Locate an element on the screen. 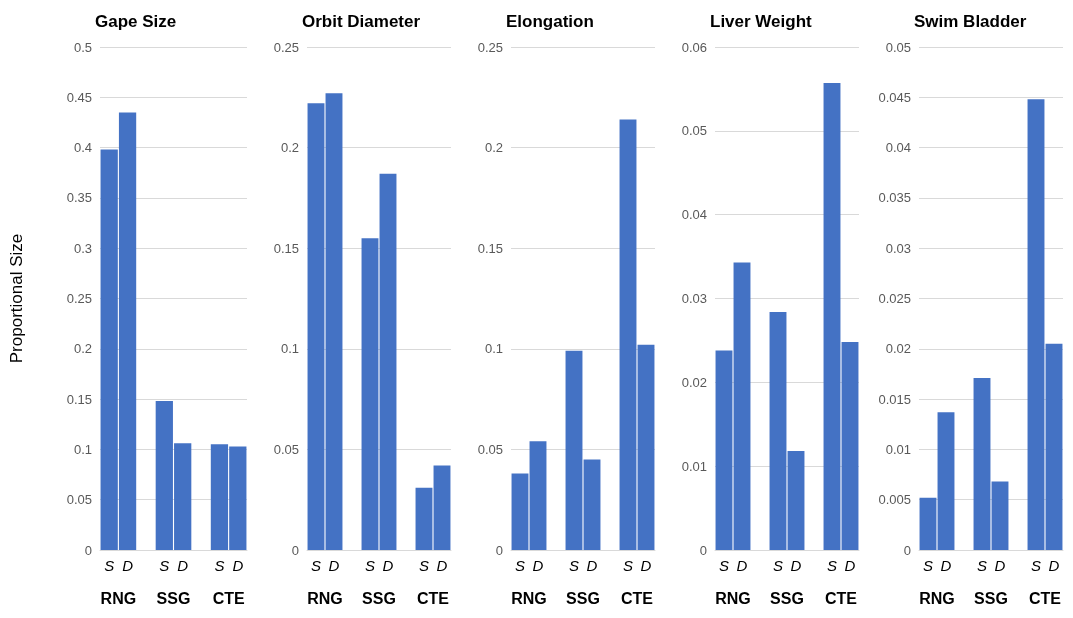 This screenshot has width=1073, height=618. y-tick-label: 0.3 is located at coordinates (82, 248).